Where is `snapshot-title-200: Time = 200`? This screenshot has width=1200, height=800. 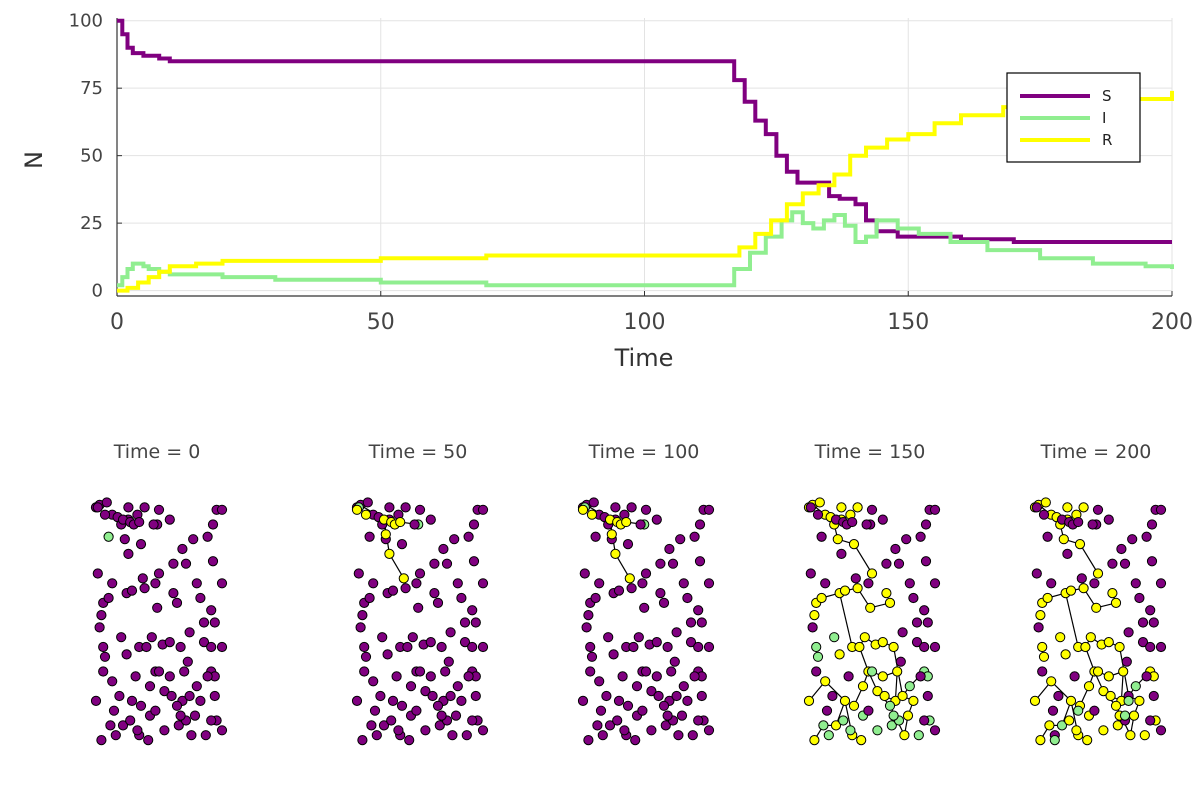
snapshot-title-200: Time = 200 is located at coordinates (1096, 452).